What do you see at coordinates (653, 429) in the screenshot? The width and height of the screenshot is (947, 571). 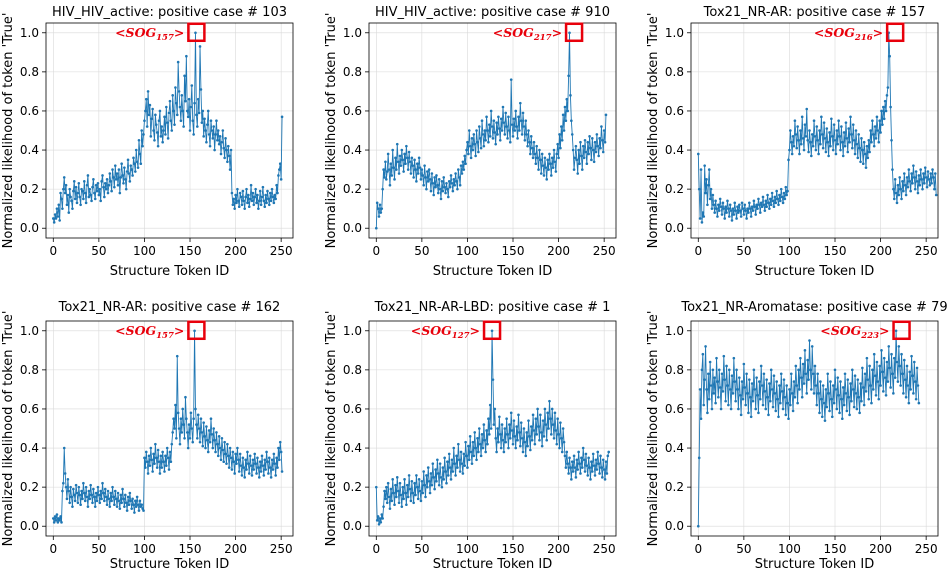 I see `y-axis-label: Normalized likelihood of token 'True'` at bounding box center [653, 429].